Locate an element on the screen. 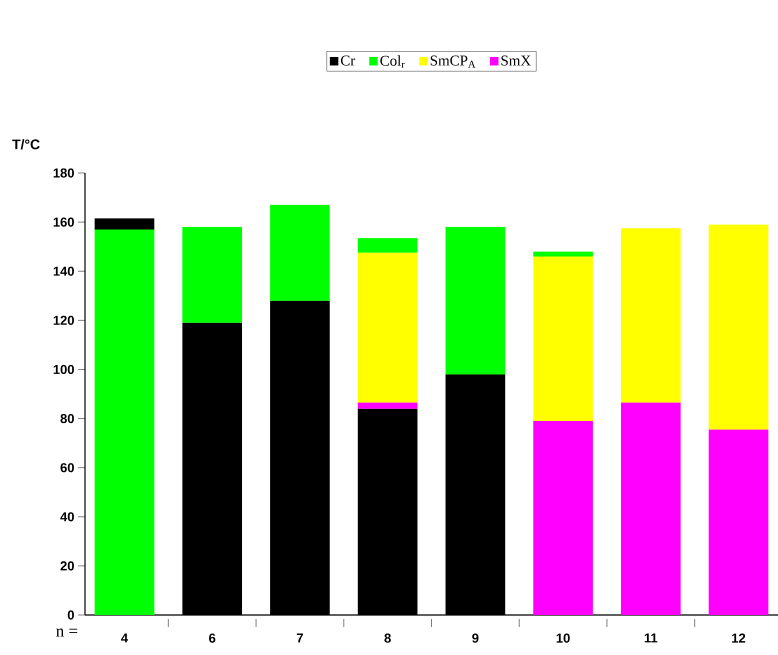  y-tick-label: 120 is located at coordinates (64, 320).